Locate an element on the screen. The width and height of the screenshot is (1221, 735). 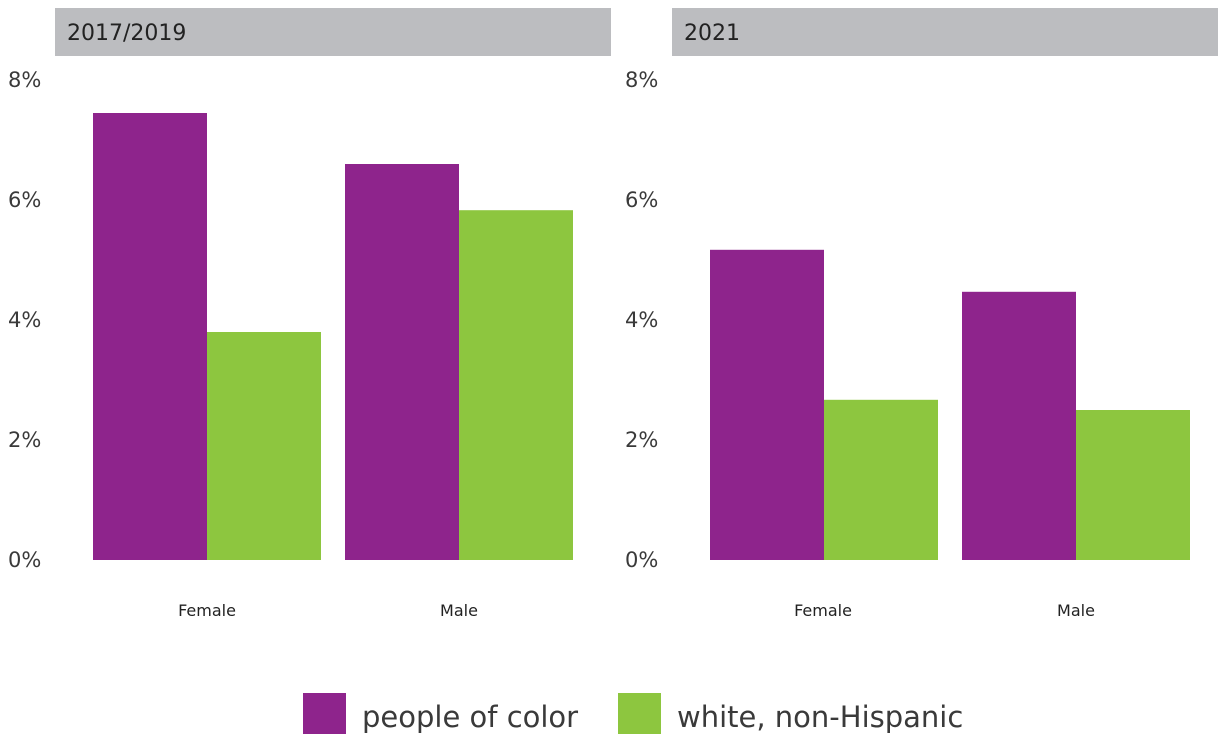
y-axis-ticks-2017-2019: 0% 2% 4% 6% 8% is located at coordinates (24, 320).